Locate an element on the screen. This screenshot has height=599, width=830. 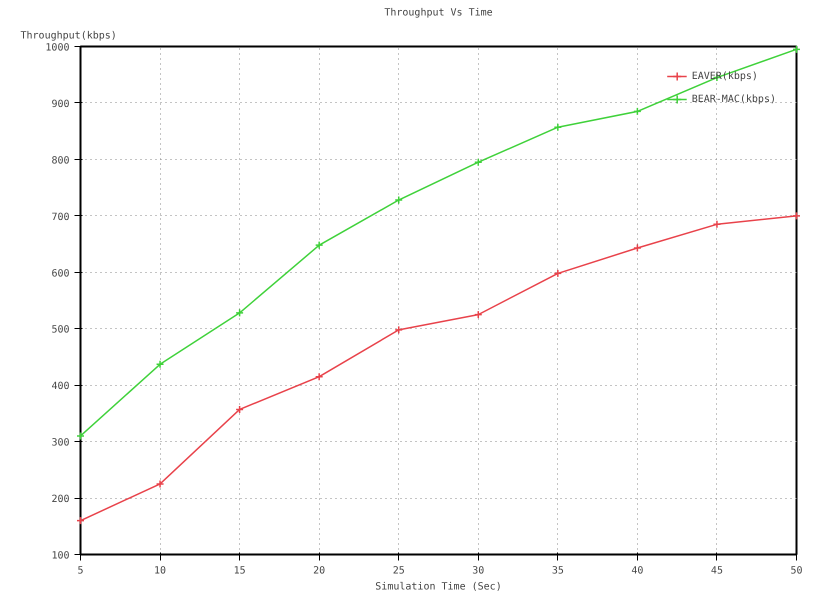
x-tick-label: 15 is located at coordinates (240, 571).